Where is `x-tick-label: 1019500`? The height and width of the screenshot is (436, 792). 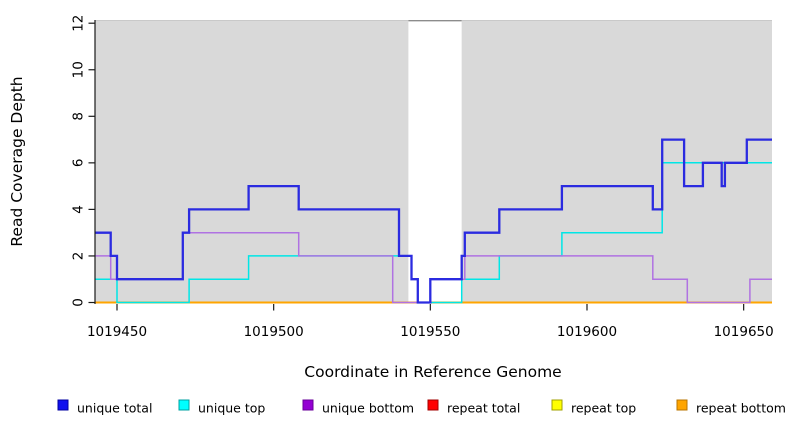
x-tick-label: 1019500 is located at coordinates (274, 332).